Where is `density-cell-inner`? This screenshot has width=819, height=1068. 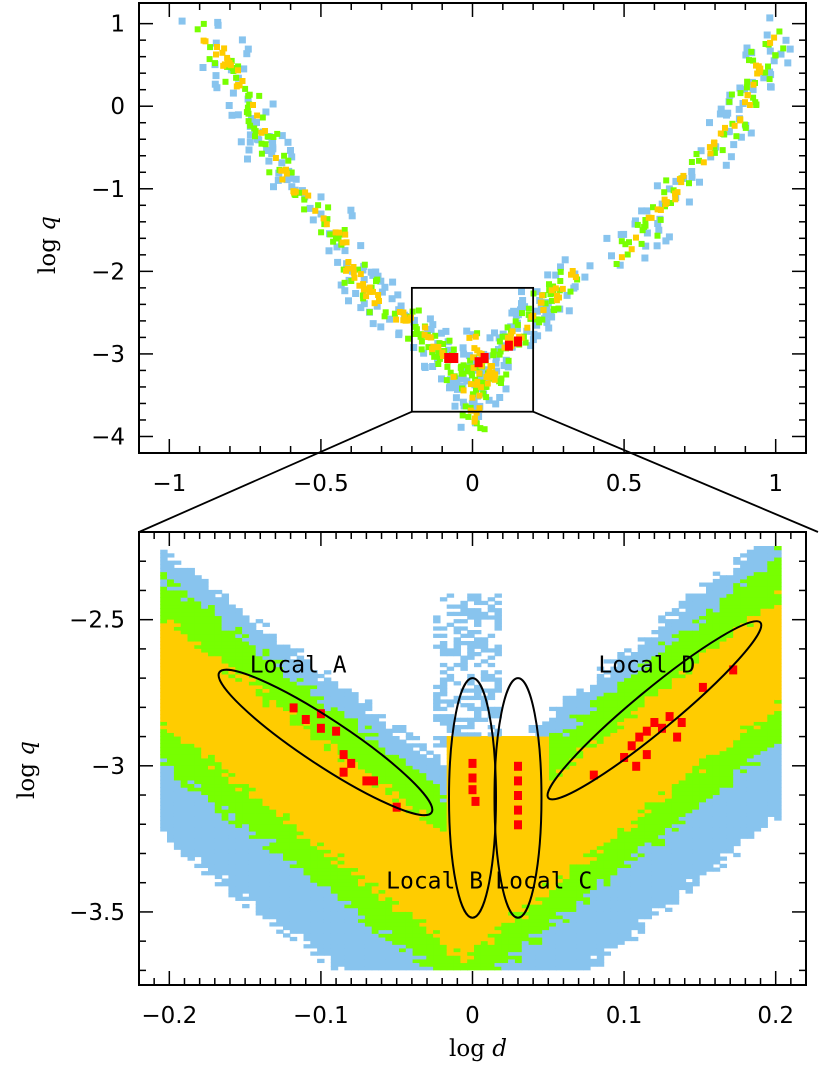
density-cell-inner is located at coordinates (281, 170).